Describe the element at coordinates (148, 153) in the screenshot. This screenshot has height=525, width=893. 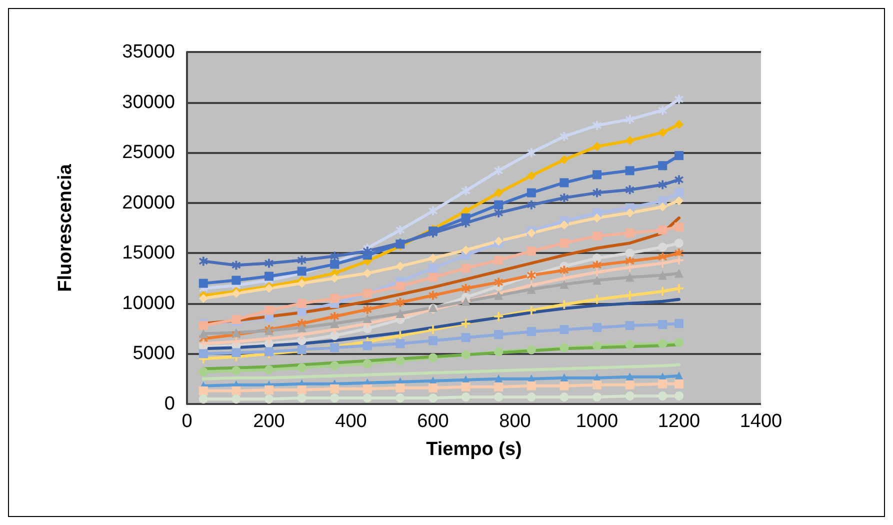
I see `y-tick-label: 25000` at that location.